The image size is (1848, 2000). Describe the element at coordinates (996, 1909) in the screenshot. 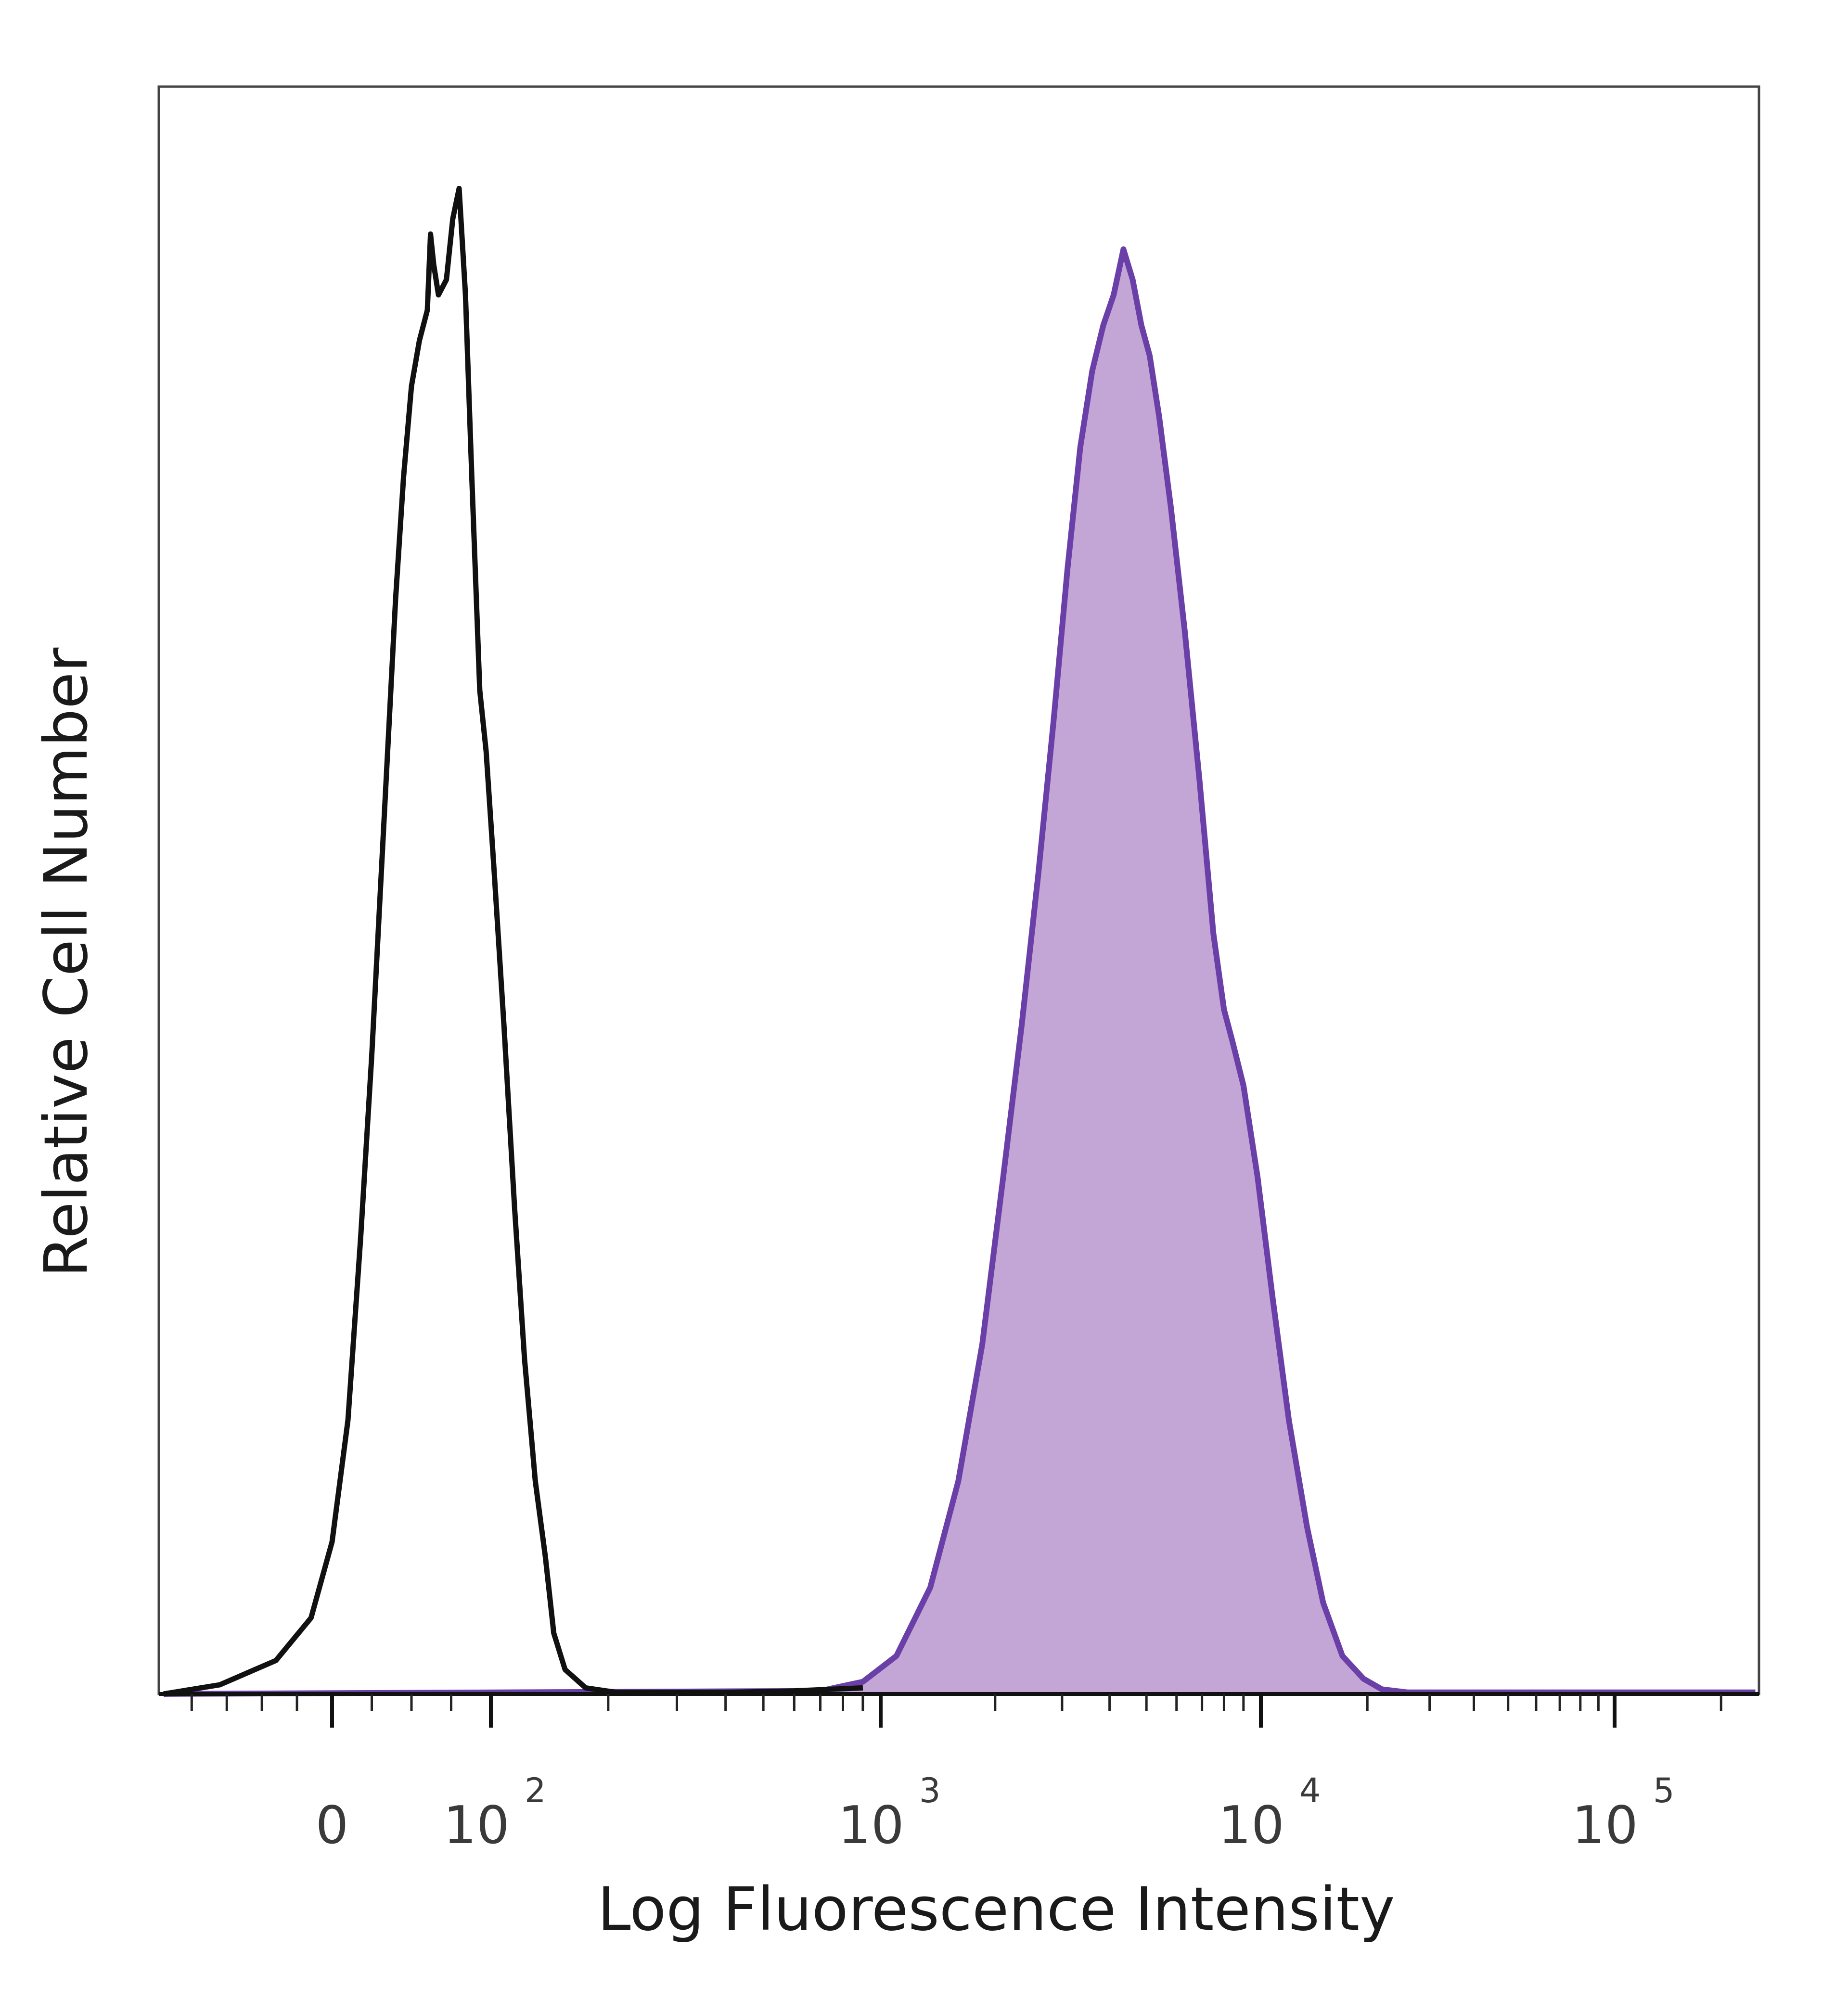

I see `x-axis-title: Log Fluorescence Intensity` at that location.